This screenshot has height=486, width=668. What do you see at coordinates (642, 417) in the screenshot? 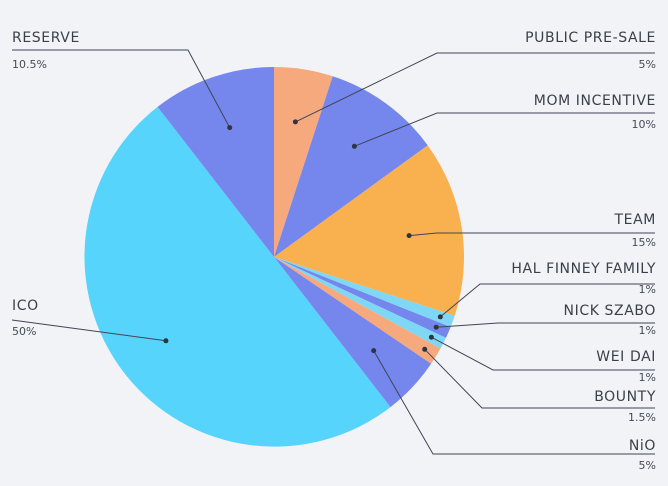
I see `pct-bounty: 1.5%` at bounding box center [642, 417].